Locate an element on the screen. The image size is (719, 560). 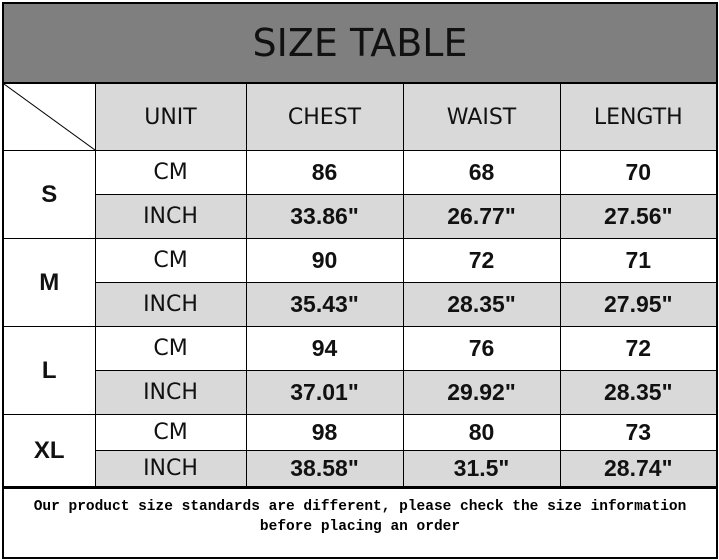
chest-cell: 37.01" is located at coordinates (324, 392).